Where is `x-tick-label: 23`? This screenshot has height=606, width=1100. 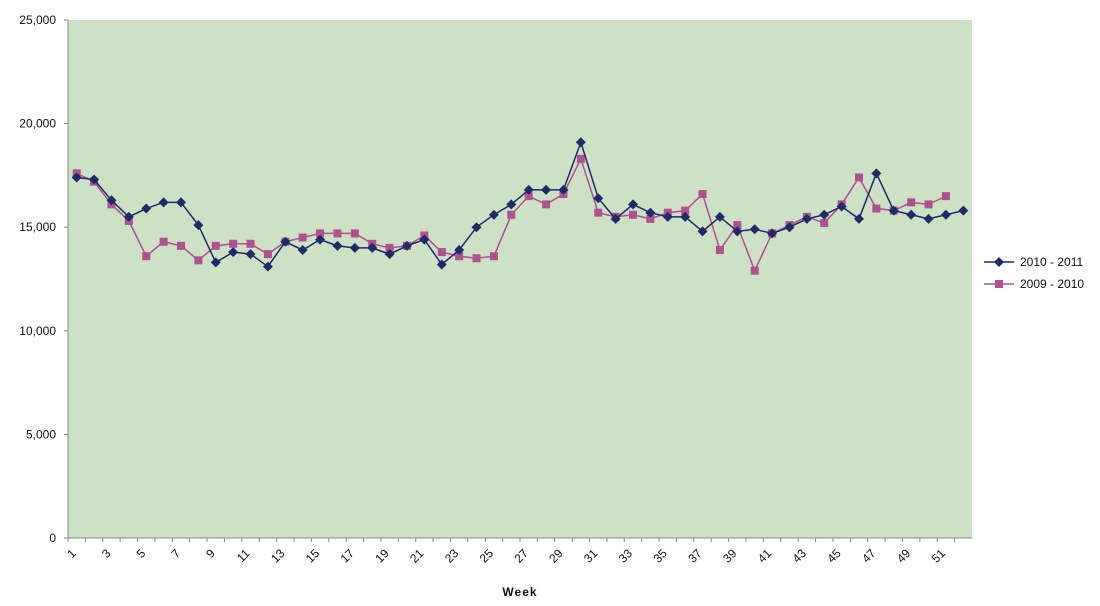
x-tick-label: 23 is located at coordinates (452, 556).